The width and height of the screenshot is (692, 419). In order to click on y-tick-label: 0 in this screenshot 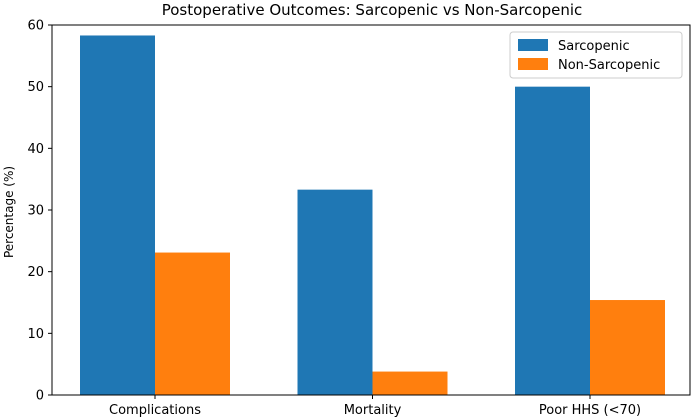, I will do `click(40, 396)`.